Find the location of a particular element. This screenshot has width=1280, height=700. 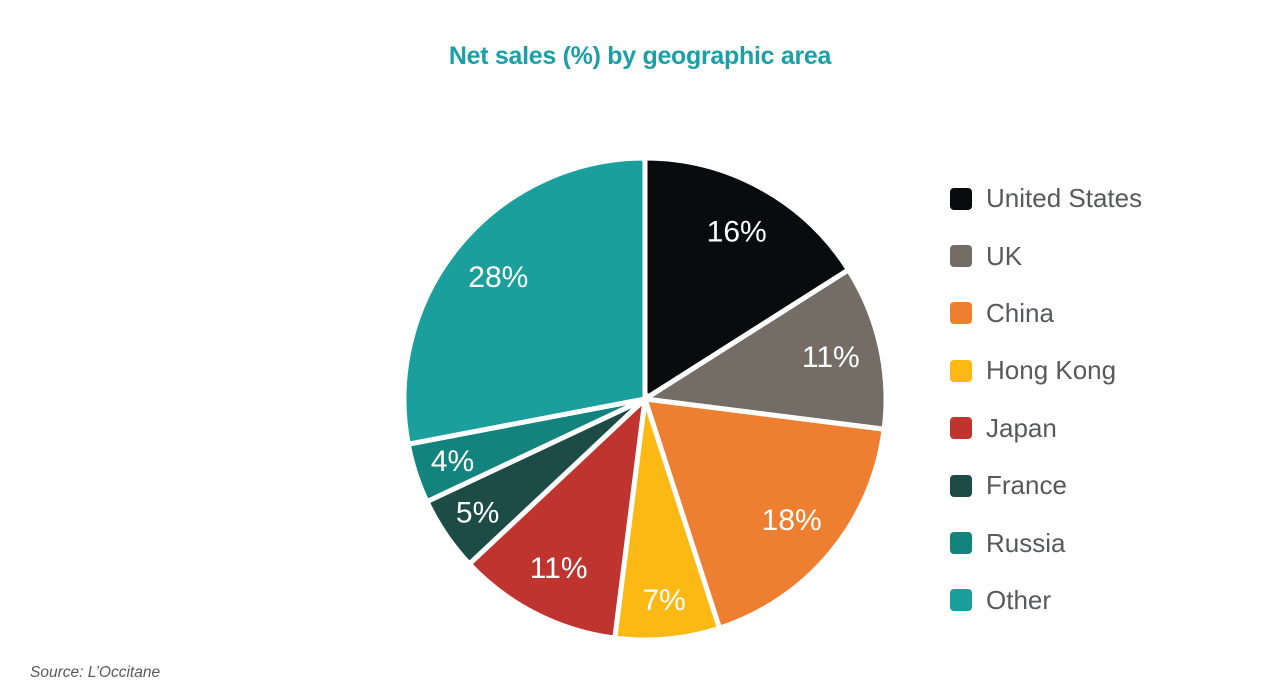

legend-swatch-france is located at coordinates (961, 485).